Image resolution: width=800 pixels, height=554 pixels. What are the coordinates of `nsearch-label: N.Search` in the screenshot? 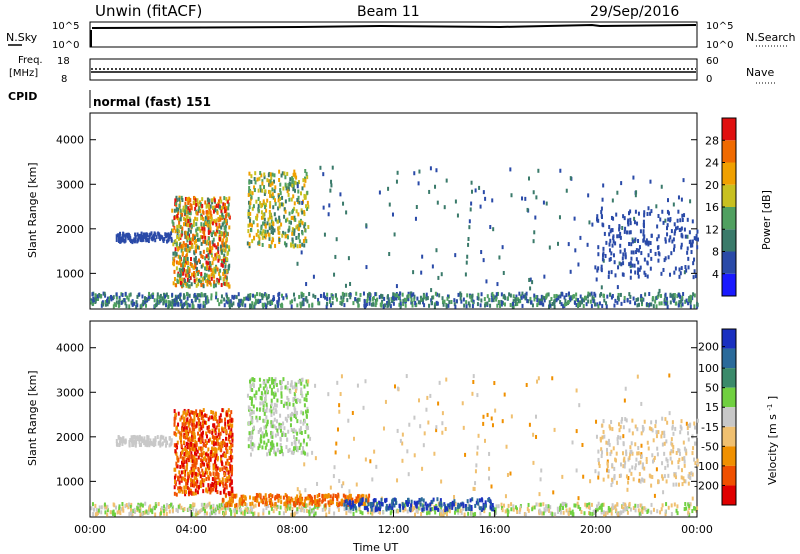 It's located at (771, 37).